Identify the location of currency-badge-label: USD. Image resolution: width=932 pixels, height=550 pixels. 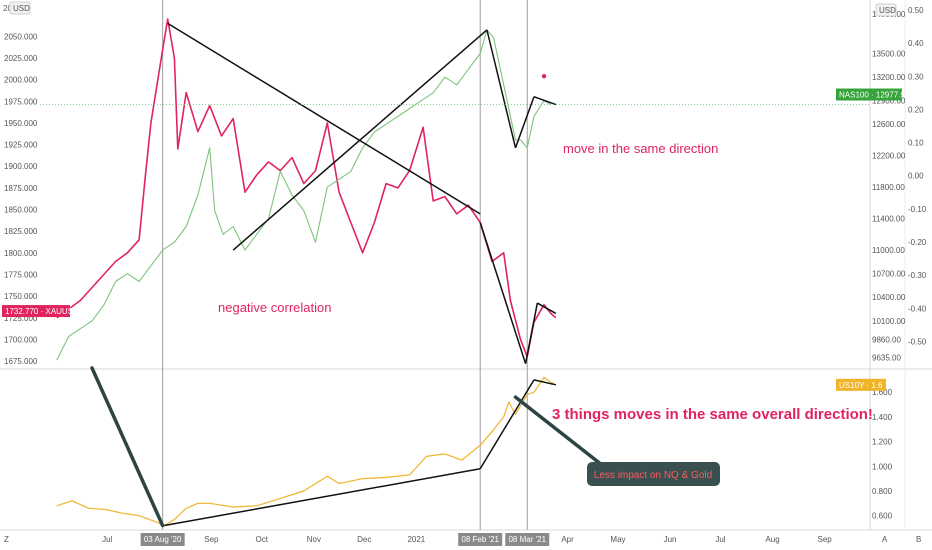
(21, 8).